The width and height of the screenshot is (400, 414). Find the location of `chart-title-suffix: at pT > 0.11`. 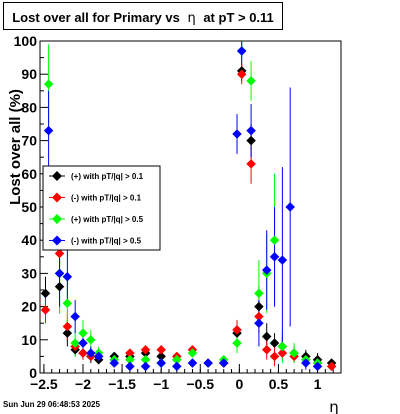

chart-title-suffix: at pT > 0.11 is located at coordinates (238, 17).